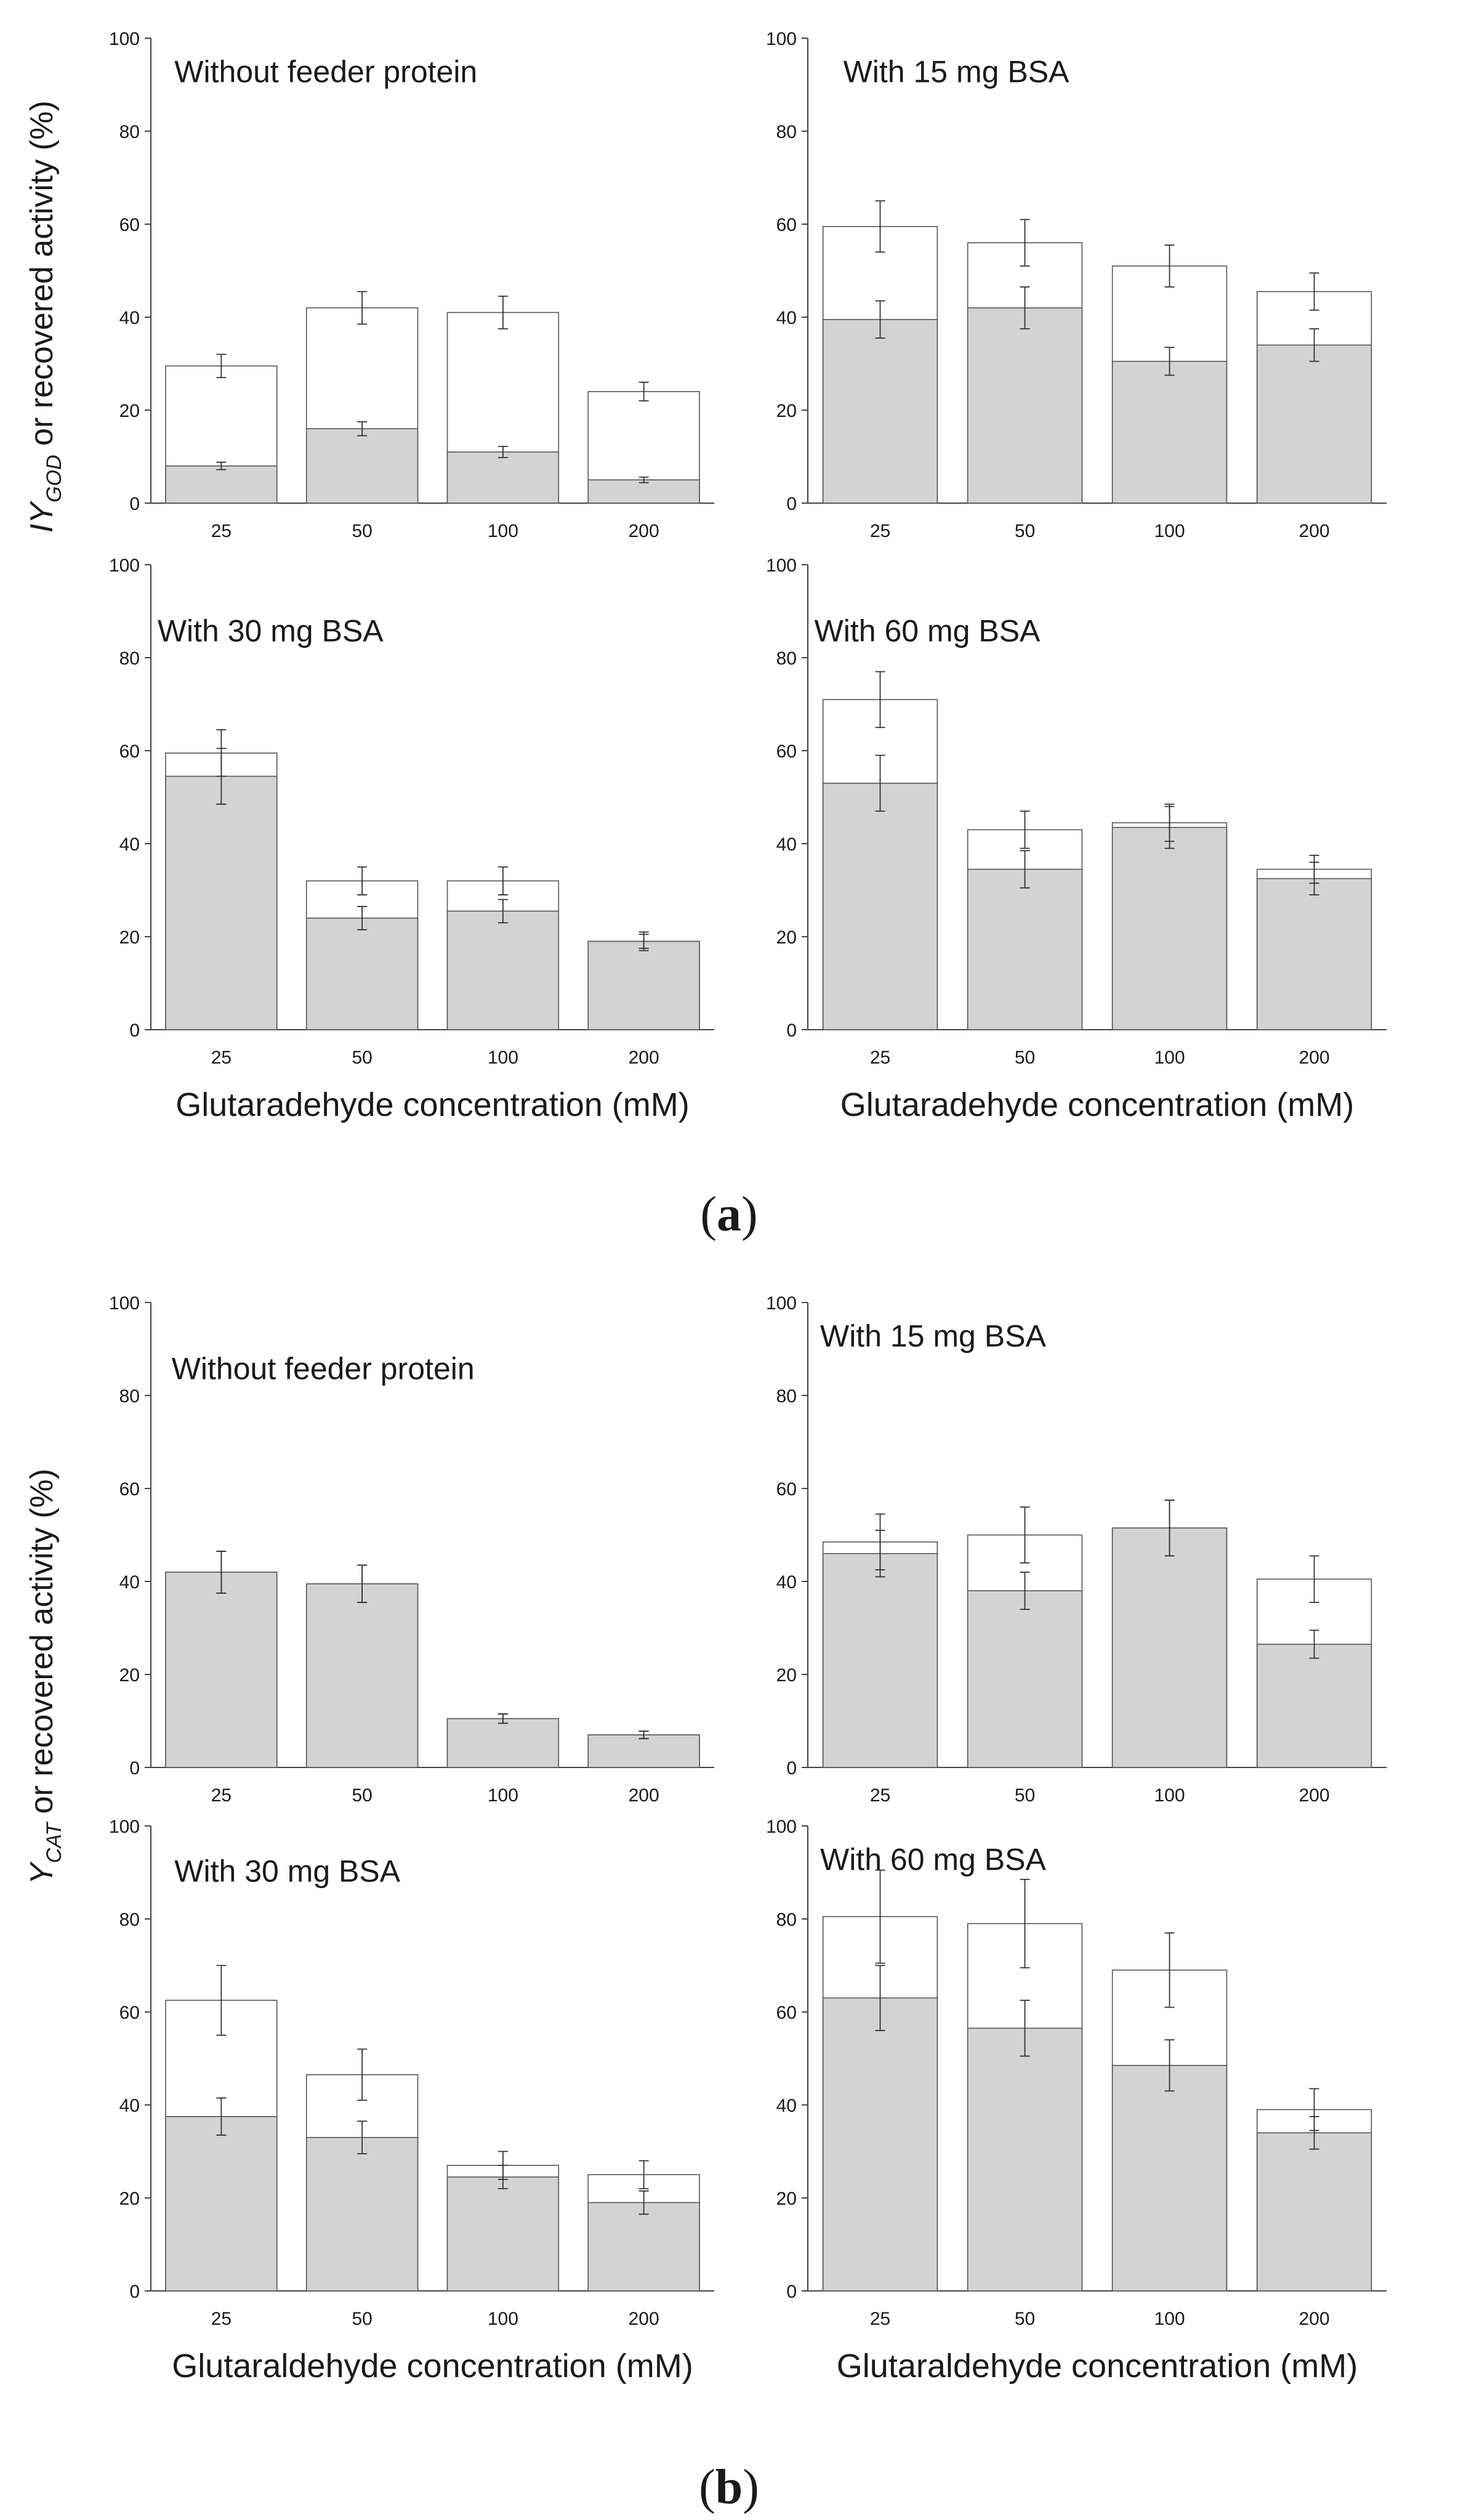 The height and width of the screenshot is (2520, 1458). What do you see at coordinates (432, 2366) in the screenshot?
I see `x-axis-label: Glutaraldehyde concentration (mM)` at bounding box center [432, 2366].